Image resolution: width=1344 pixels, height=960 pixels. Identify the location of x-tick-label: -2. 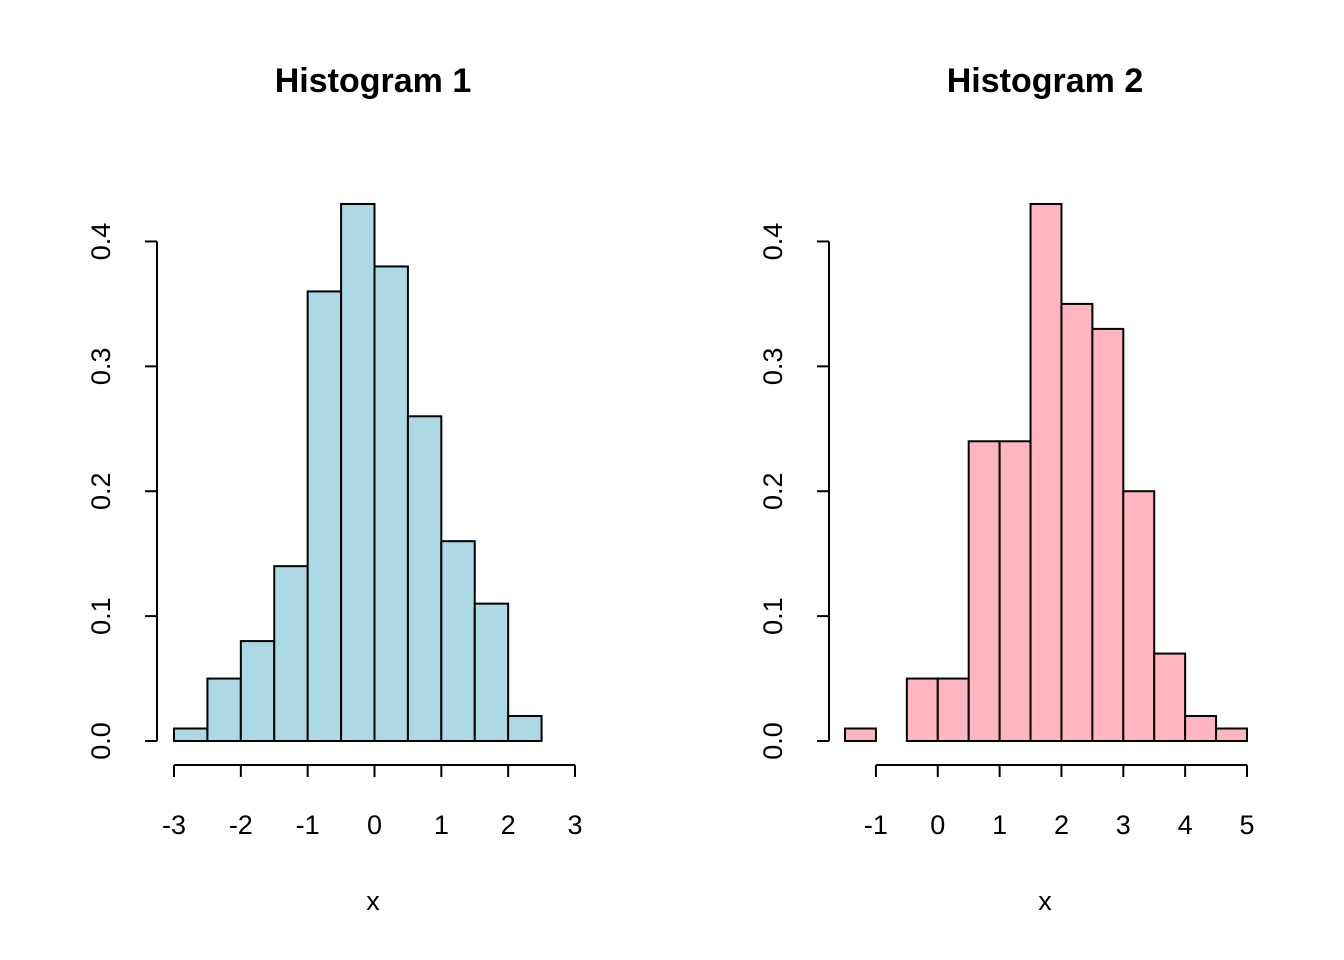
(241, 825).